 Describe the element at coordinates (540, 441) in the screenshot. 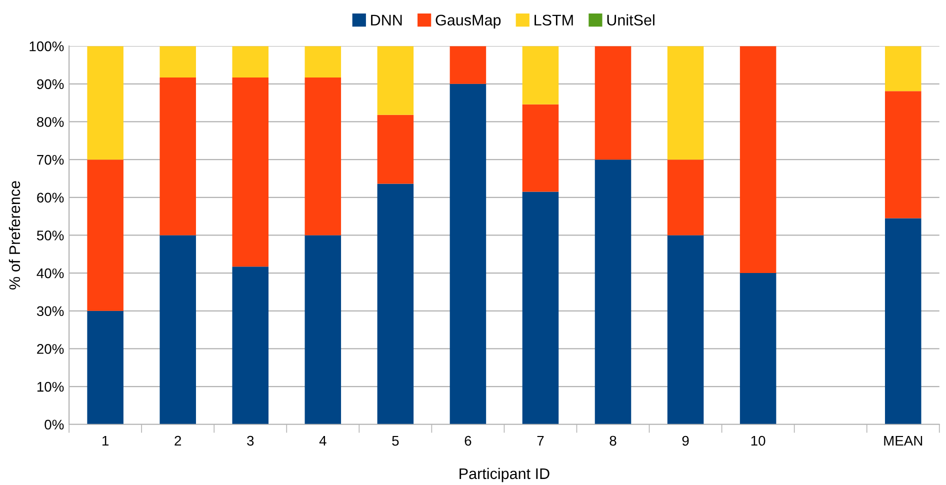

I see `x-tick-label: 7` at that location.